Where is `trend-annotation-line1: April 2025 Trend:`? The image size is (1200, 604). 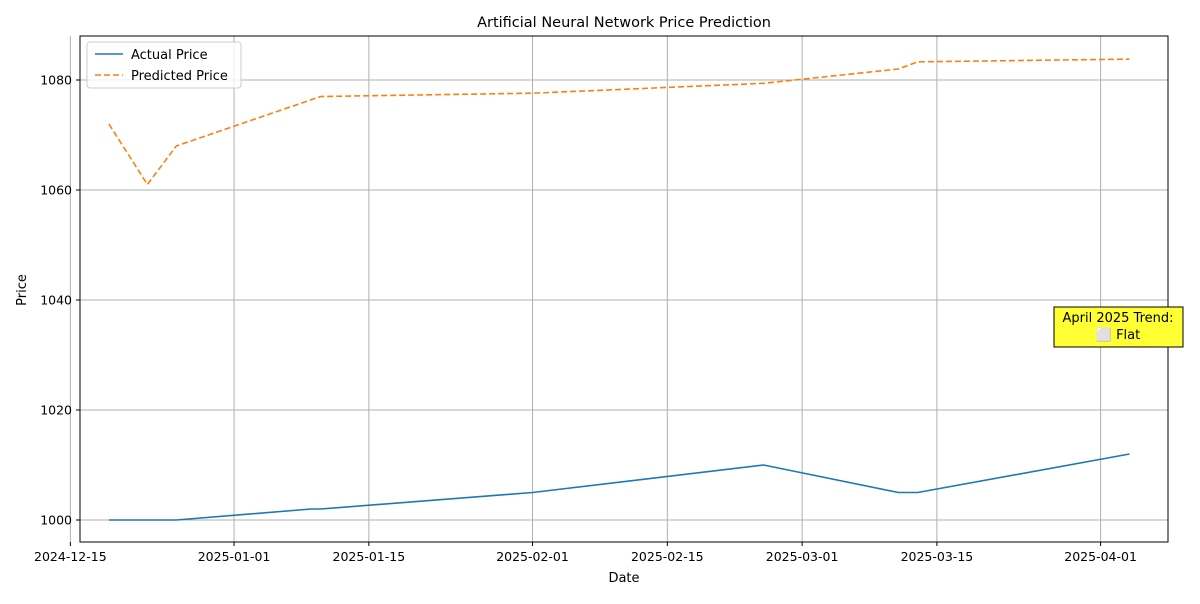 trend-annotation-line1: April 2025 Trend: is located at coordinates (1117, 318).